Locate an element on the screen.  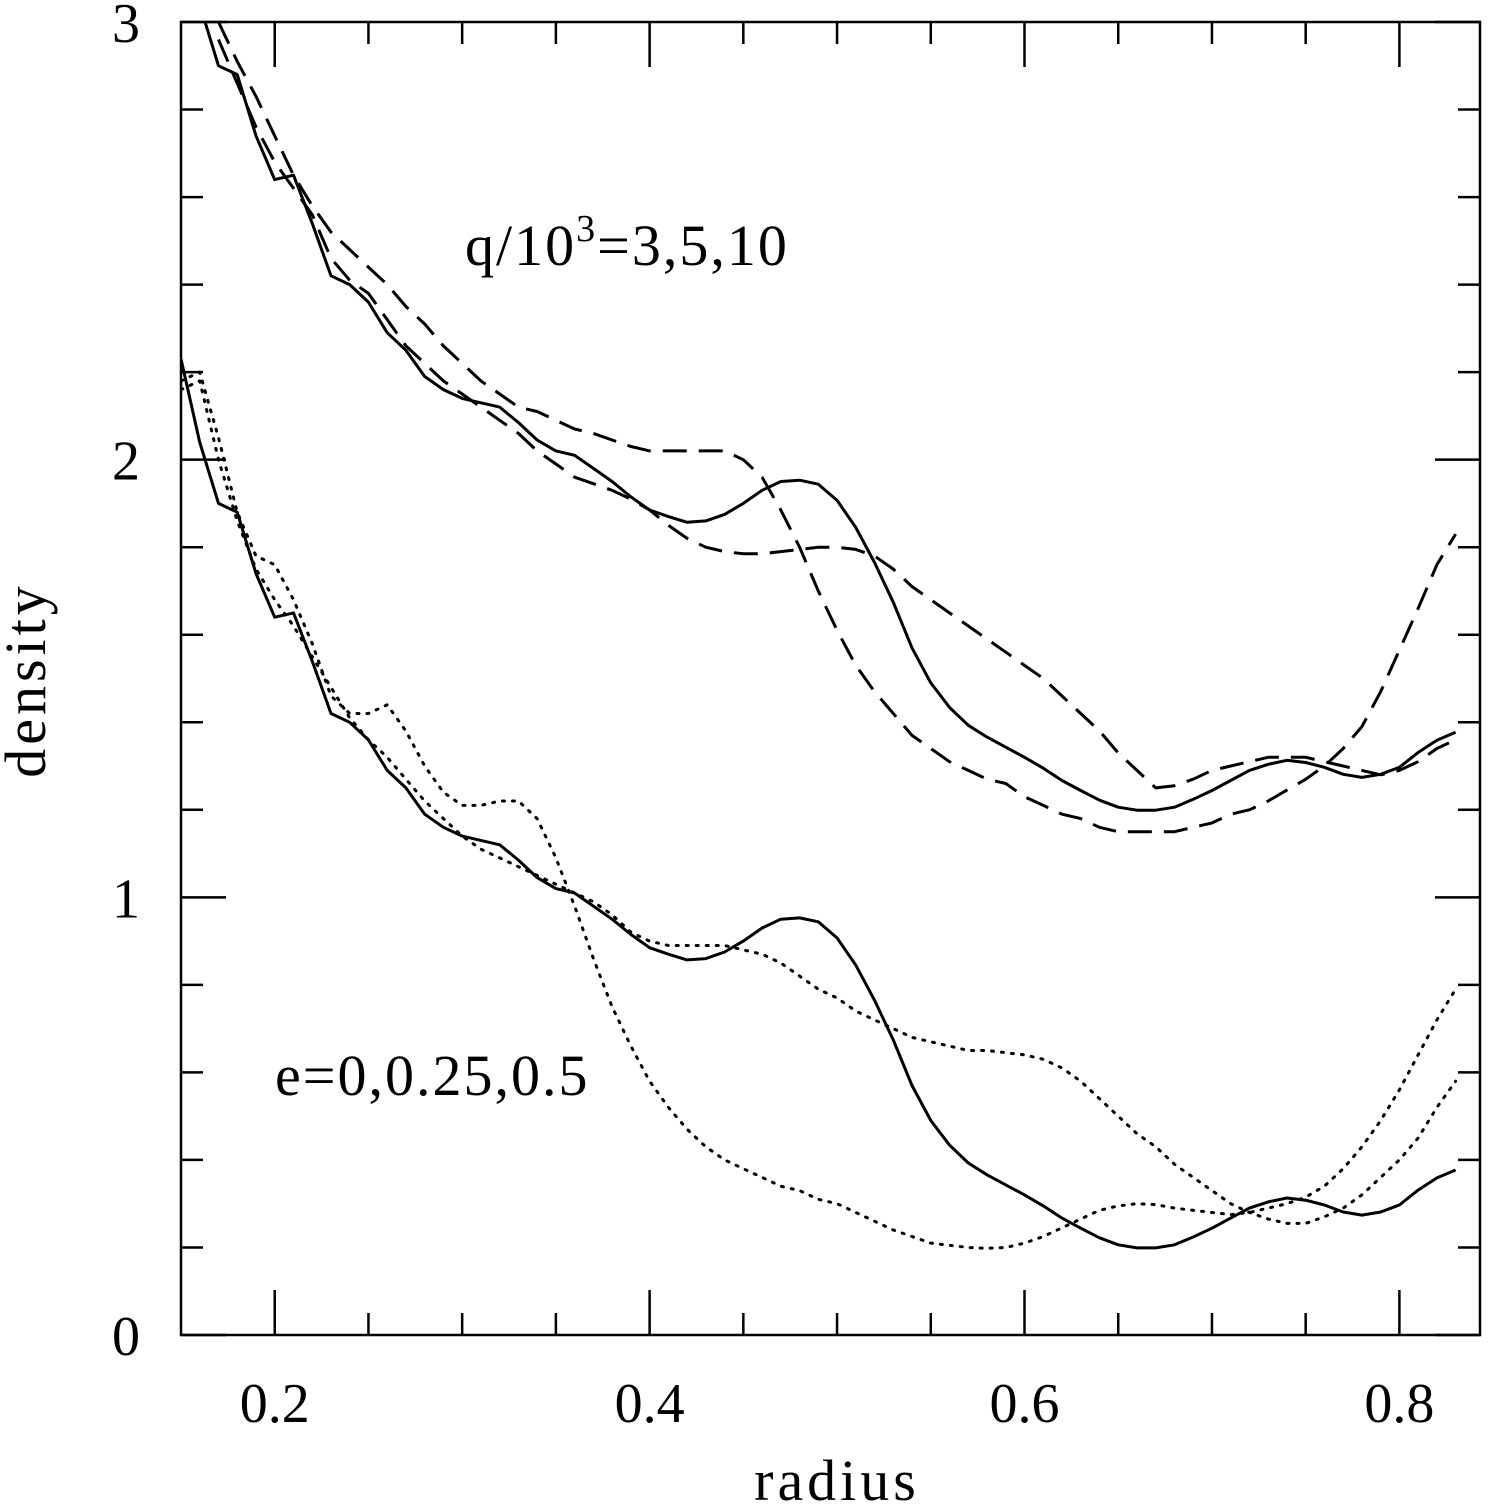
x-tick-label: 0.4 is located at coordinates (650, 1404).